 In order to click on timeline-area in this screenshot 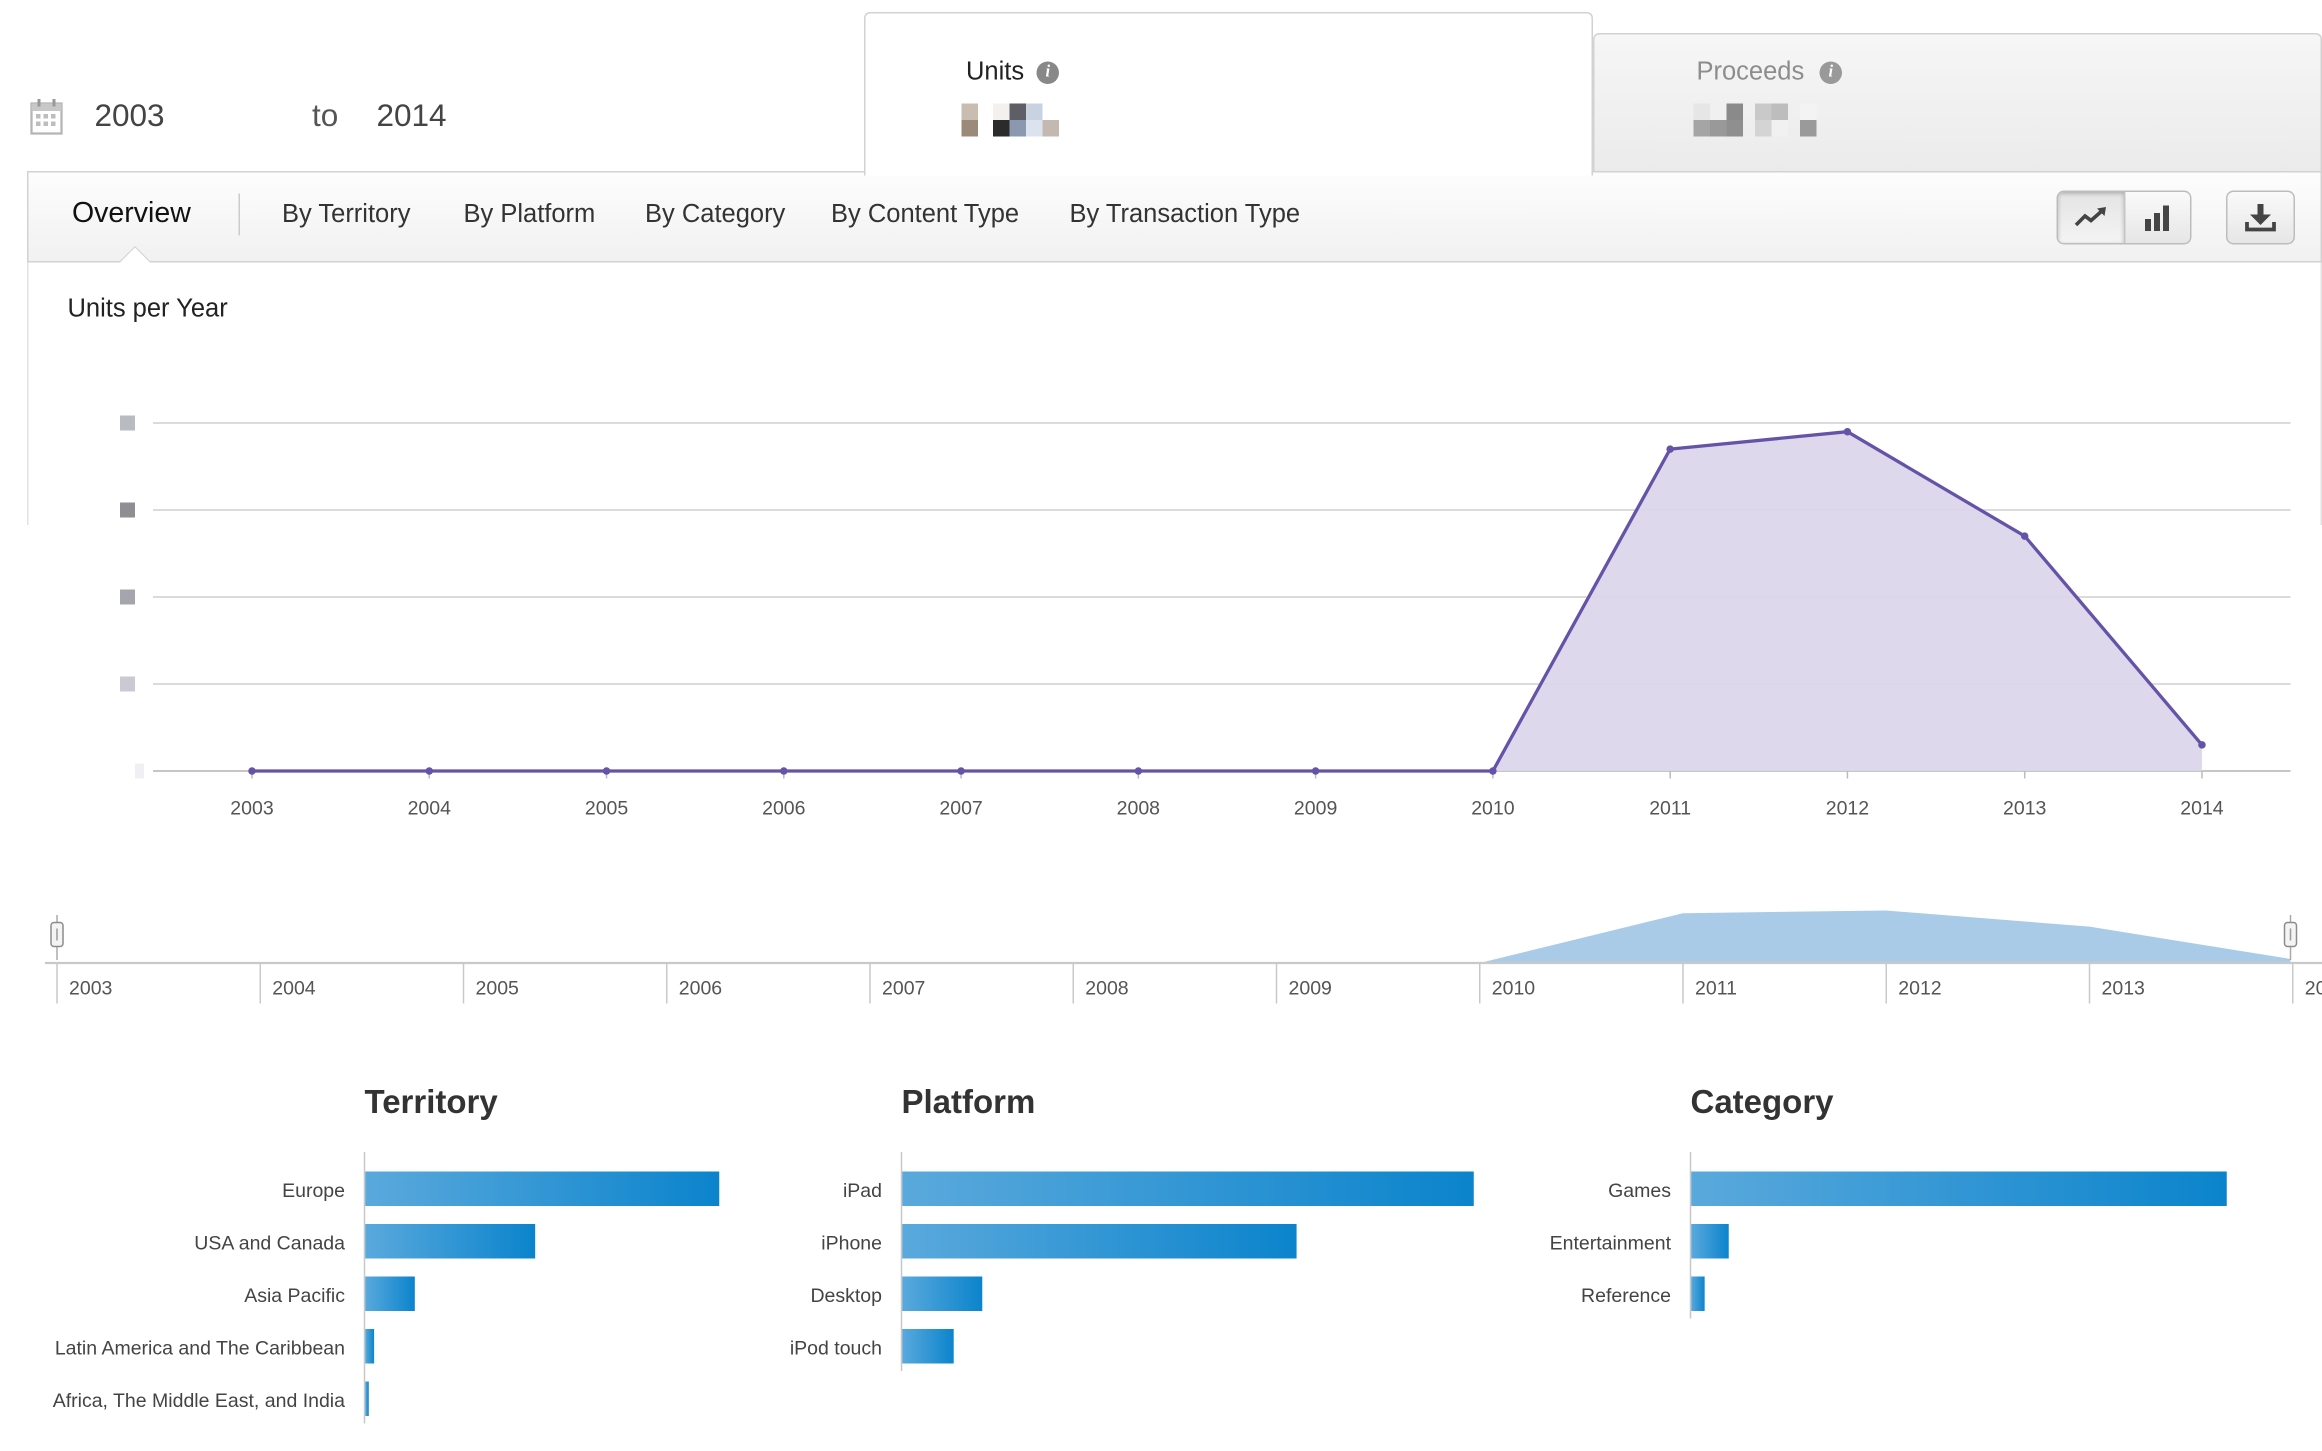, I will do `click(1174, 937)`.